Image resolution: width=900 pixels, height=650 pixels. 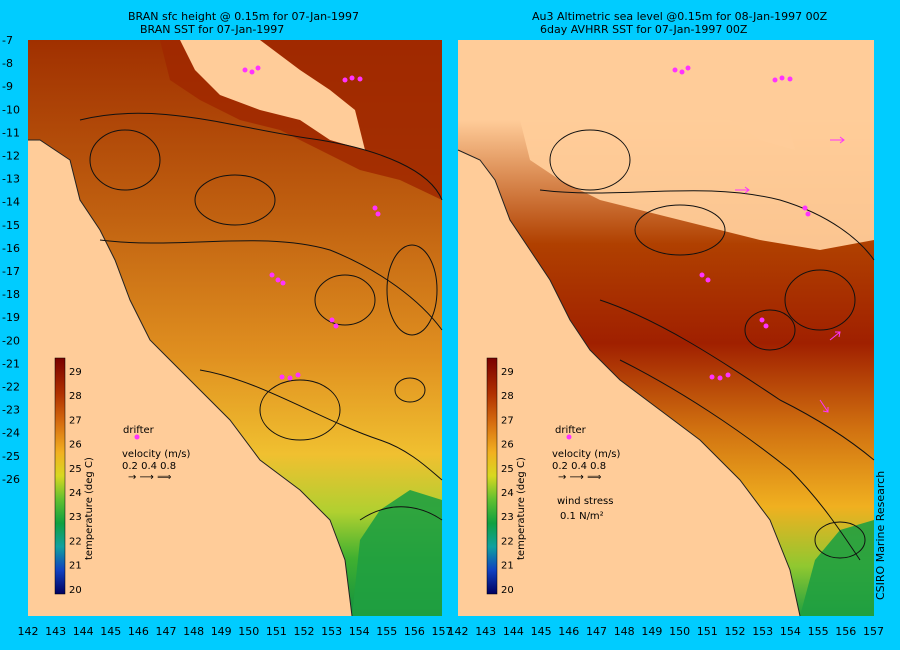 What do you see at coordinates (579, 477) in the screenshot?
I see `right-velocity-arrows: → ⟶ ⟹` at bounding box center [579, 477].